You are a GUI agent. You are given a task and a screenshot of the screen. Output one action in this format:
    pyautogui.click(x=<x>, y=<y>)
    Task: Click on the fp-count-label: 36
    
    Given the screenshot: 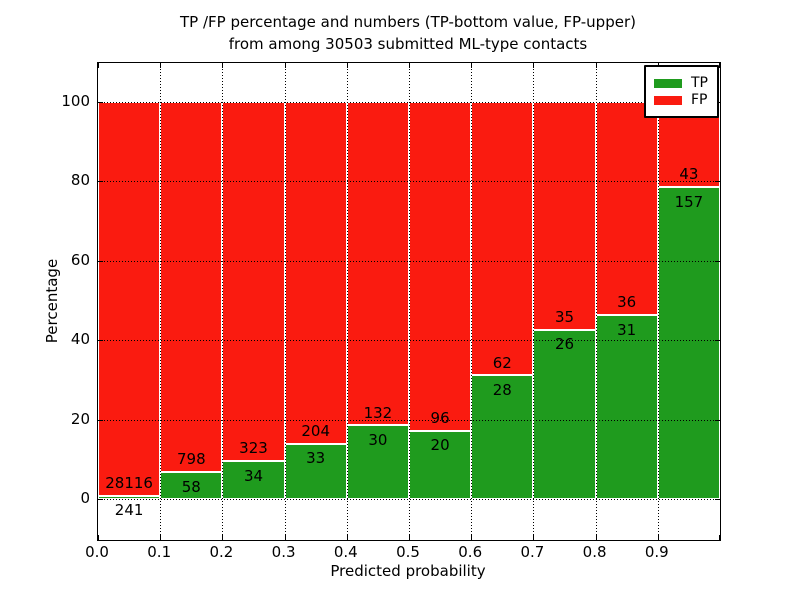 What is the action you would take?
    pyautogui.click(x=627, y=302)
    